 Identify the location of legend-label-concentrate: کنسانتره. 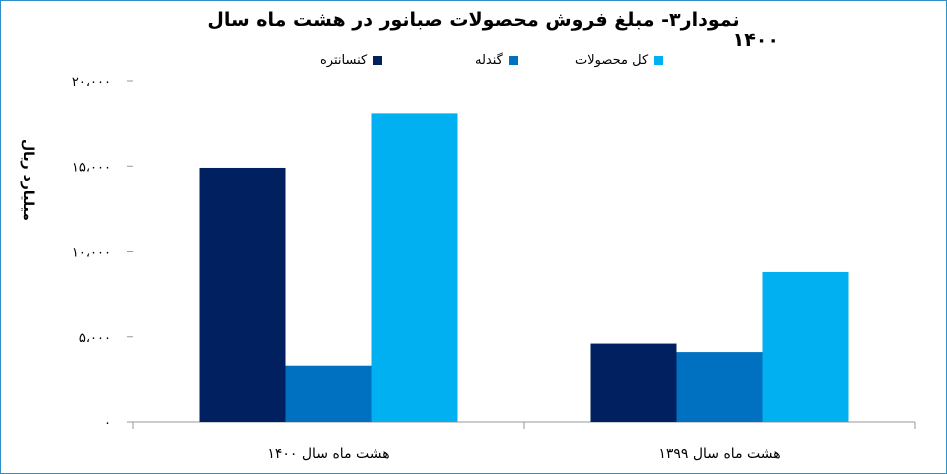
(344, 60).